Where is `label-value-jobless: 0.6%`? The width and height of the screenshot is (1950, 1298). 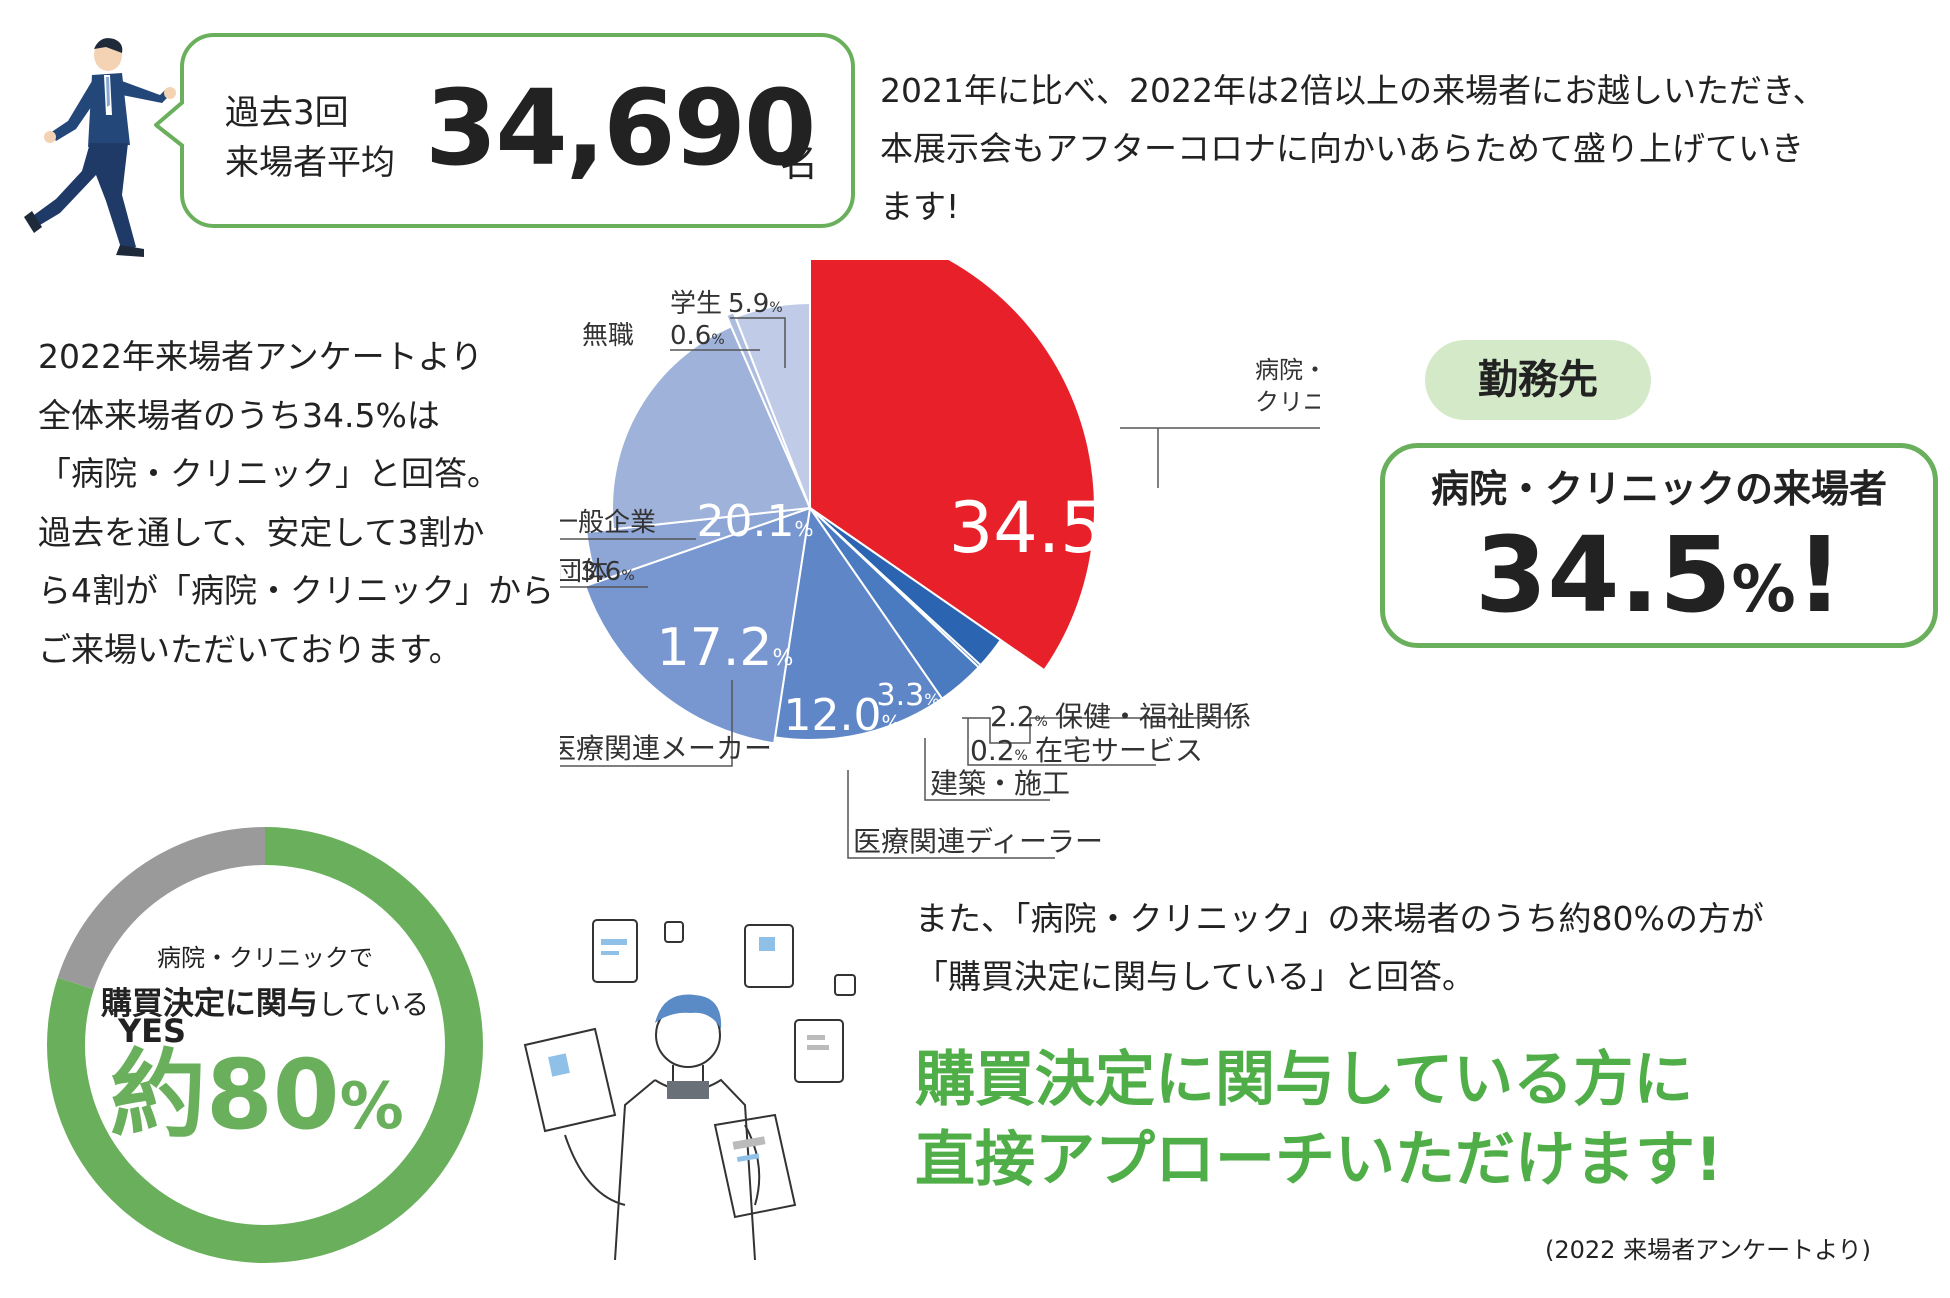
label-value-jobless: 0.6% is located at coordinates (697, 336).